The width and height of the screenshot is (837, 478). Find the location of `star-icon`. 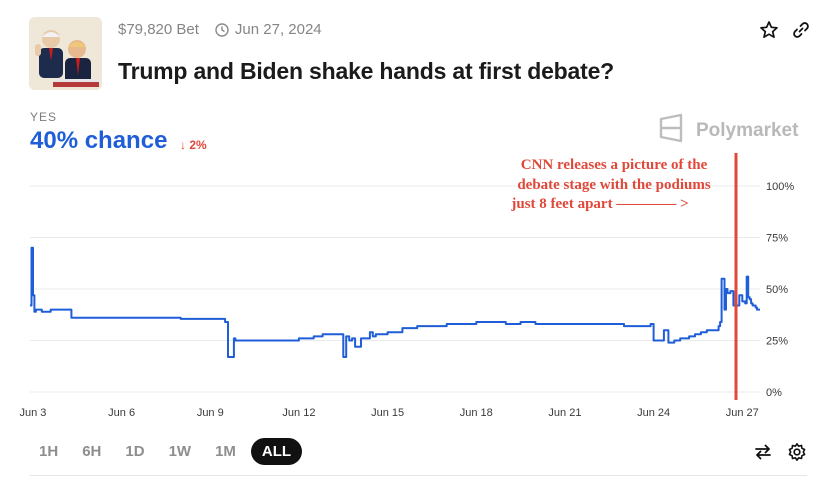

star-icon is located at coordinates (769, 30).